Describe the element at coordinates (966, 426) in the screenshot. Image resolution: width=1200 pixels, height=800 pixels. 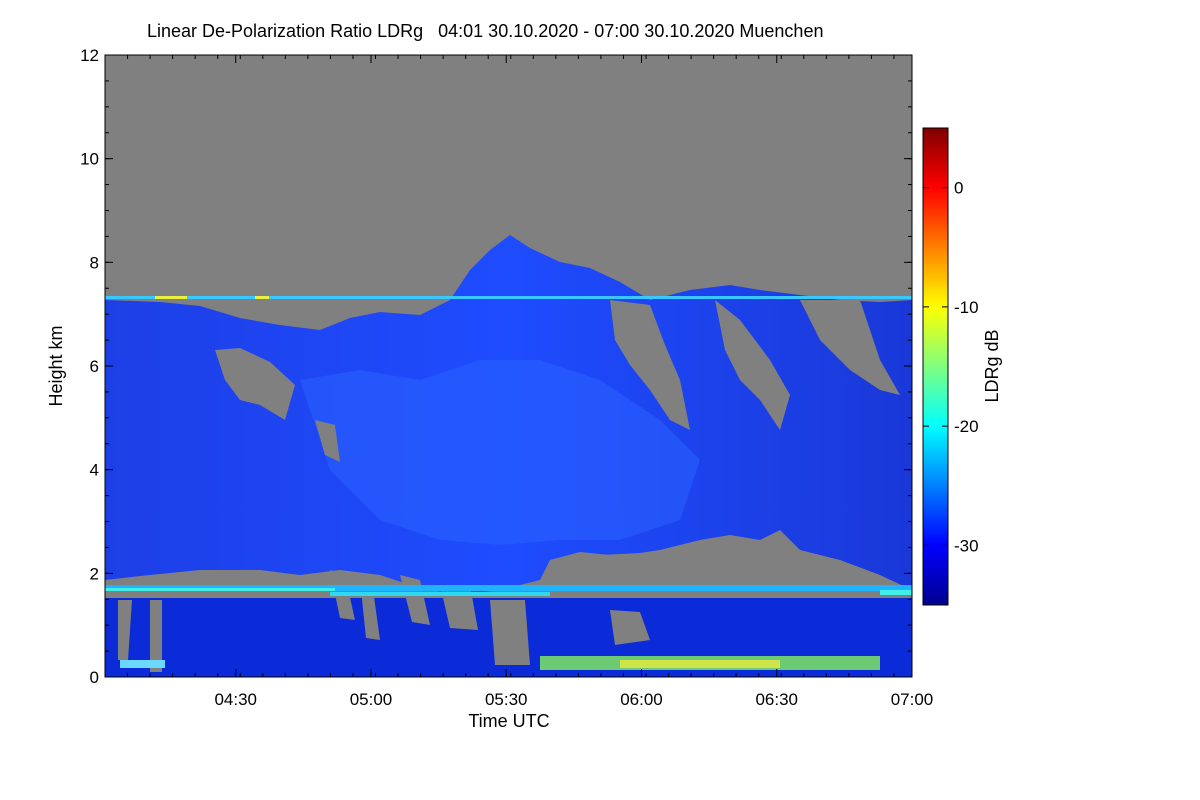
I see `colorbar-tick-label: -20` at that location.